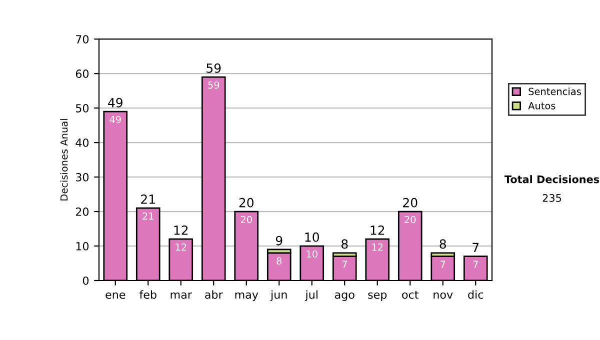 The width and height of the screenshot is (600, 340). I want to click on total-label: 9, so click(279, 241).